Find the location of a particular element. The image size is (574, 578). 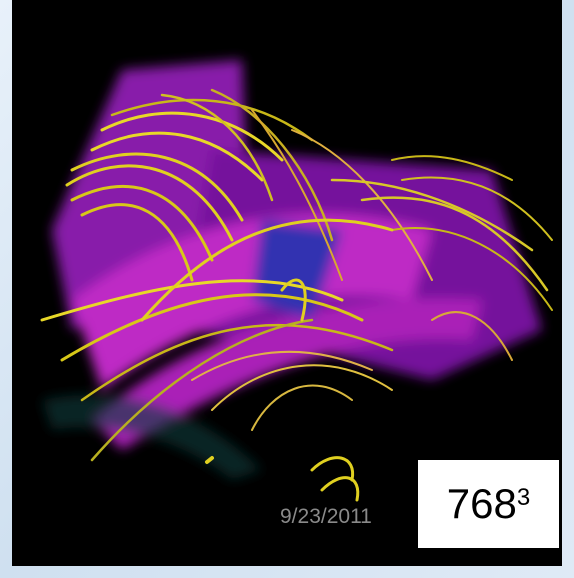

resolution-base: 768 is located at coordinates (481, 503).